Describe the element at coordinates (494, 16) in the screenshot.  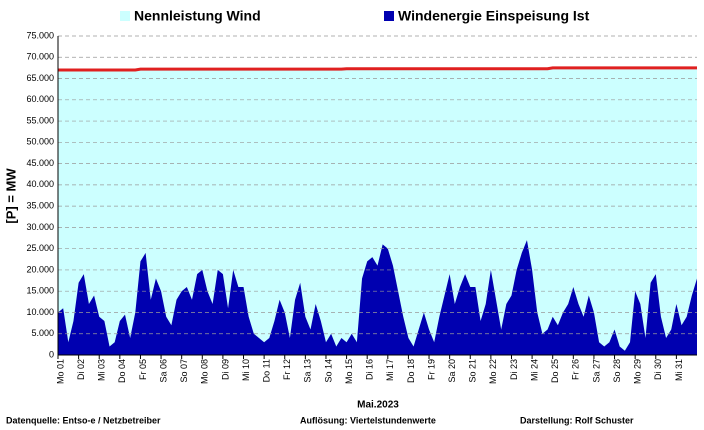
I see `legend-label: Windenergie Einspeisung Ist` at that location.